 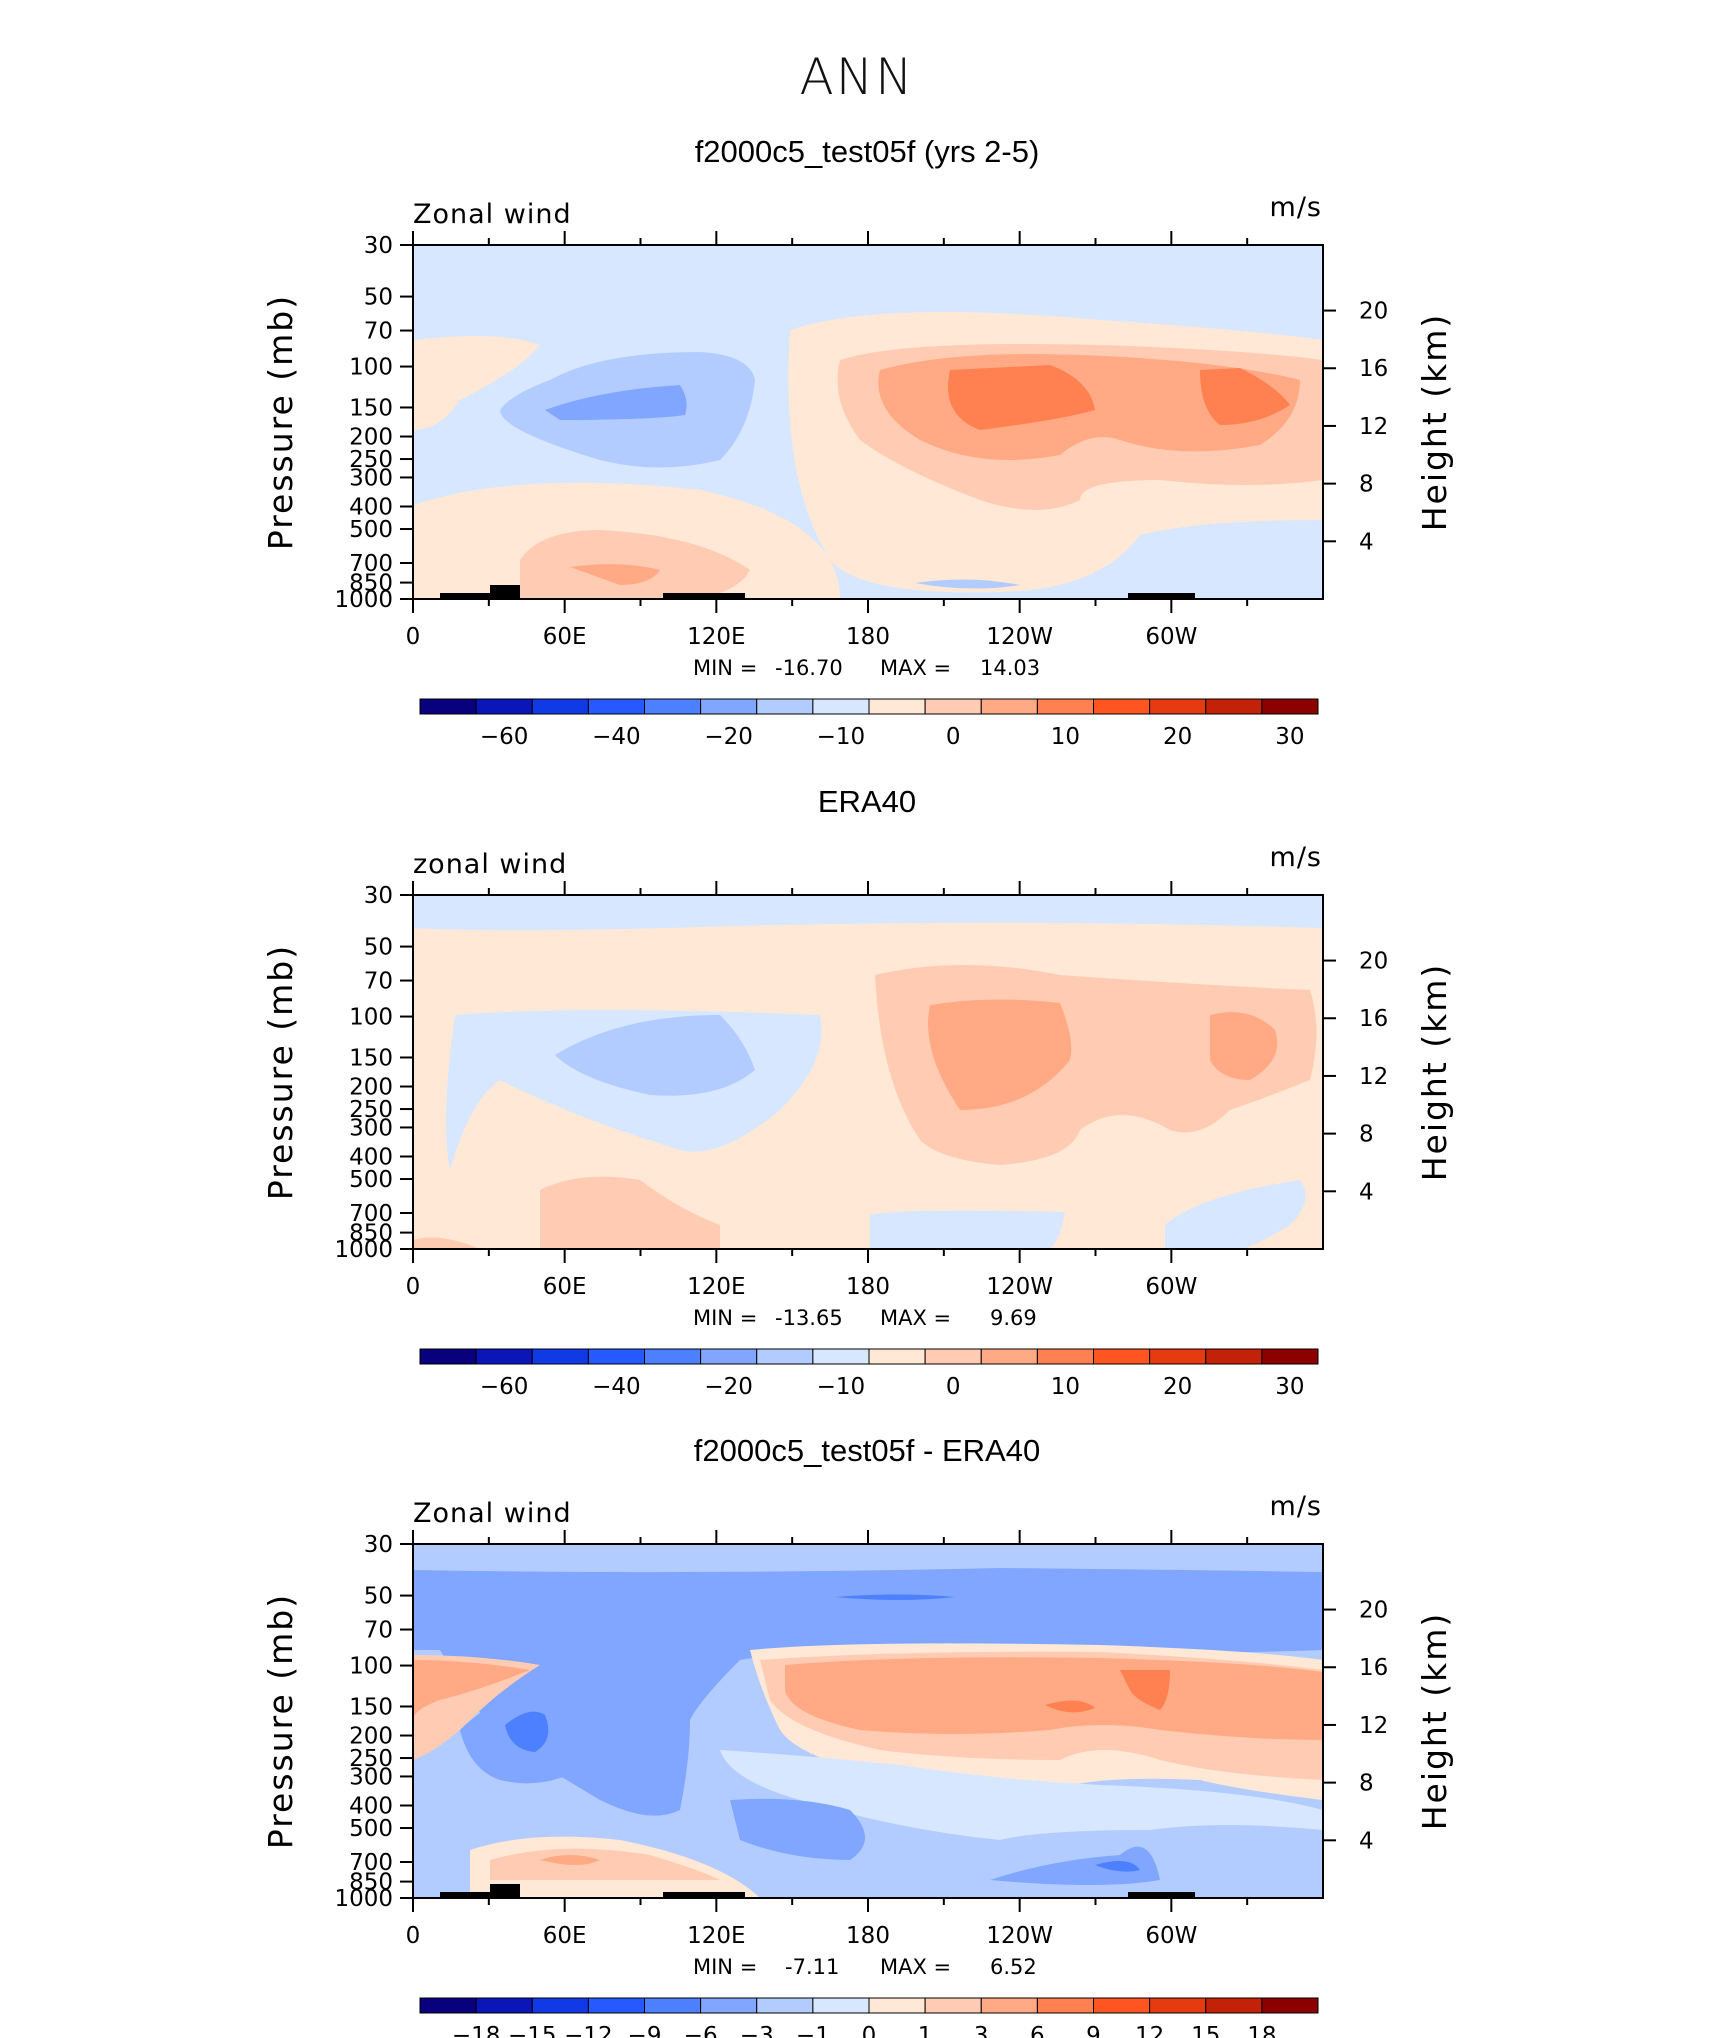 What do you see at coordinates (841, 1387) in the screenshot?
I see `colorbar-label: −10` at bounding box center [841, 1387].